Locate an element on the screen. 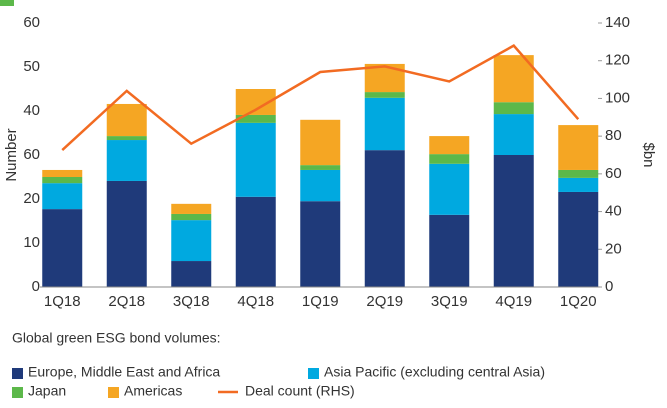 This screenshot has height=408, width=667. y-tick-label: 10 is located at coordinates (31, 242).